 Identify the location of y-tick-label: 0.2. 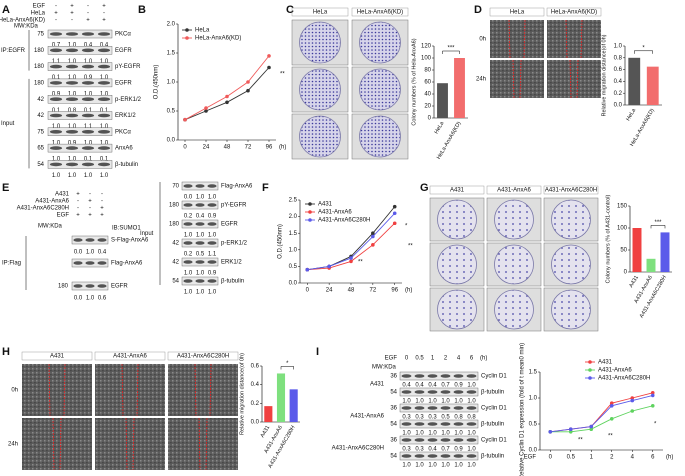
(255, 404).